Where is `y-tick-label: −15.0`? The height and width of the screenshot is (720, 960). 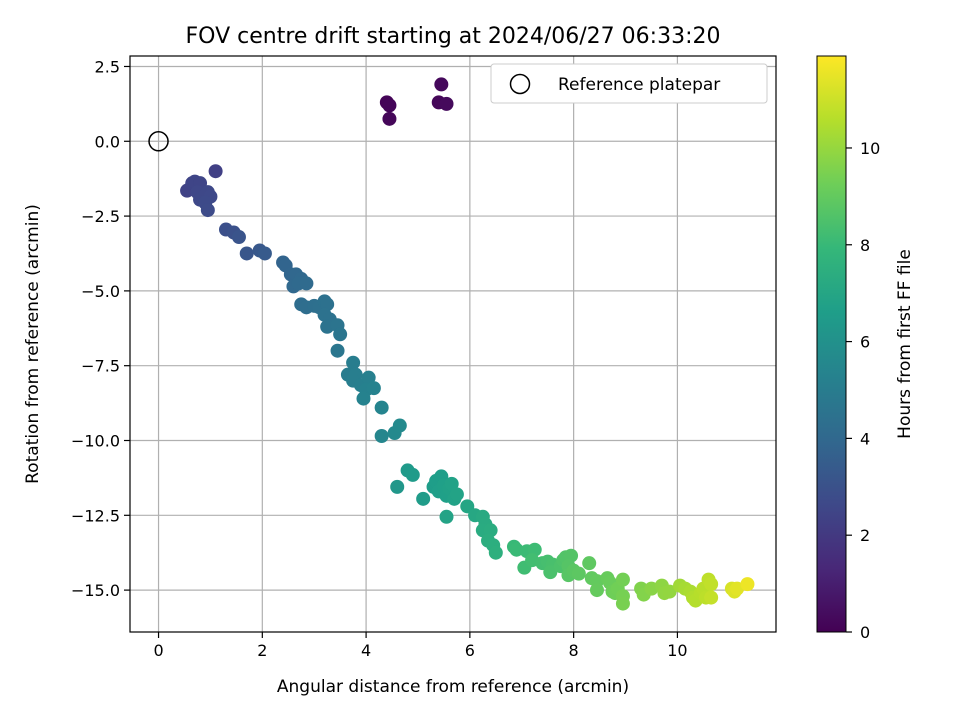
y-tick-label: −15.0 is located at coordinates (95, 590).